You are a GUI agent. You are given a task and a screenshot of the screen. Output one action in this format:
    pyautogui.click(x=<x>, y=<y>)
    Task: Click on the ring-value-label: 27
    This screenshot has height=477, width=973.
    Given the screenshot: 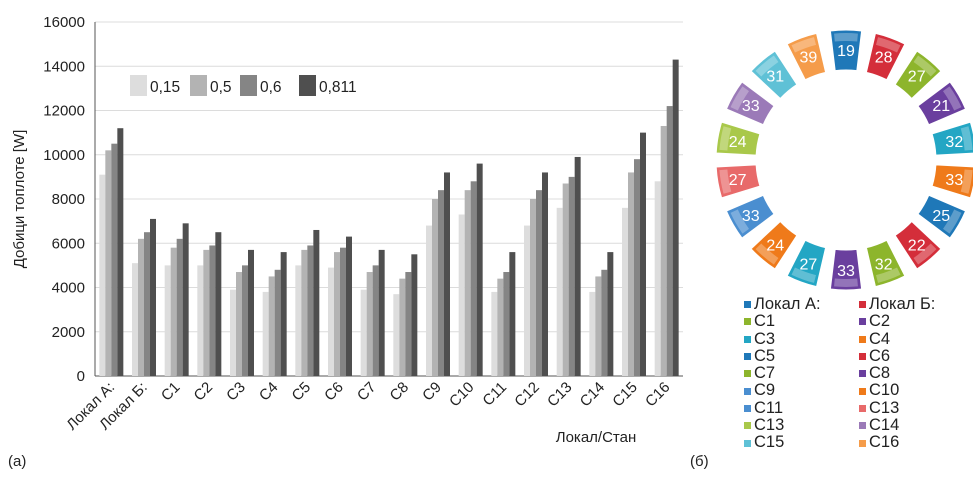 What is the action you would take?
    pyautogui.click(x=738, y=180)
    